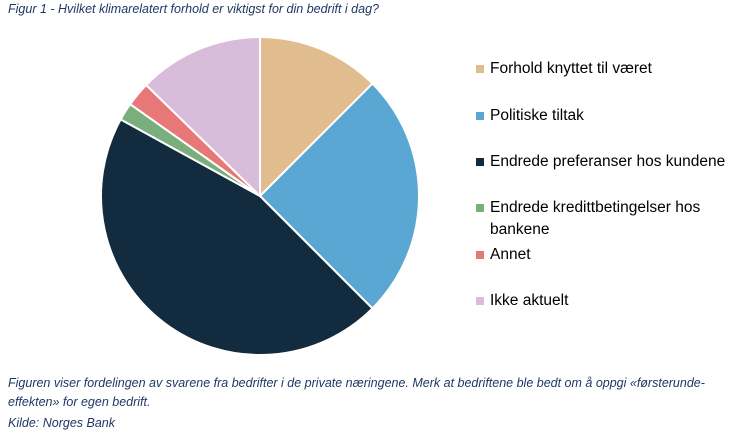  What do you see at coordinates (480, 69) in the screenshot?
I see `legend-swatch-weather` at bounding box center [480, 69].